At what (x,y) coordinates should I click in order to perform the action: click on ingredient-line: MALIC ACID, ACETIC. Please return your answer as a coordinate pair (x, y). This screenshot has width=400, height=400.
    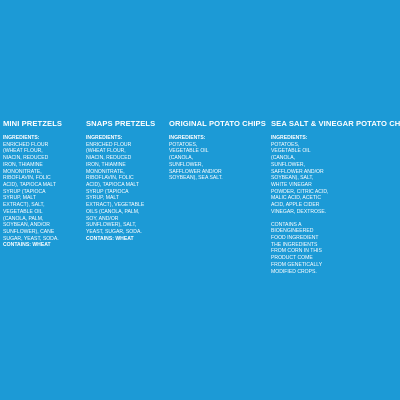
    Looking at the image, I should click on (296, 198).